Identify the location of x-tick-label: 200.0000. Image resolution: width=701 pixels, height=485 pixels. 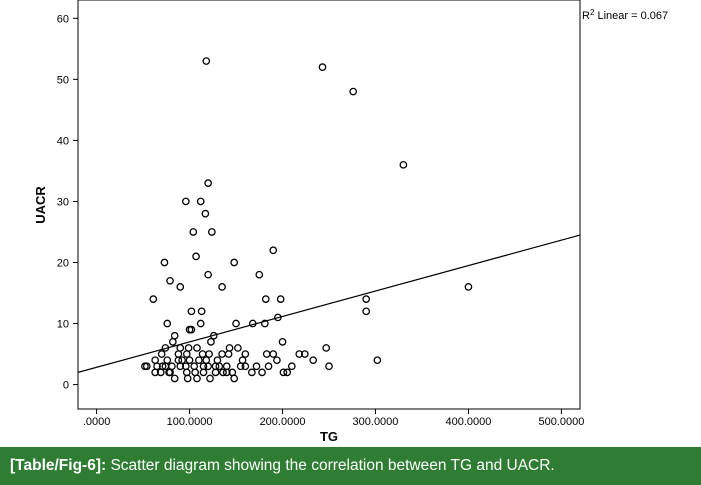
(283, 422).